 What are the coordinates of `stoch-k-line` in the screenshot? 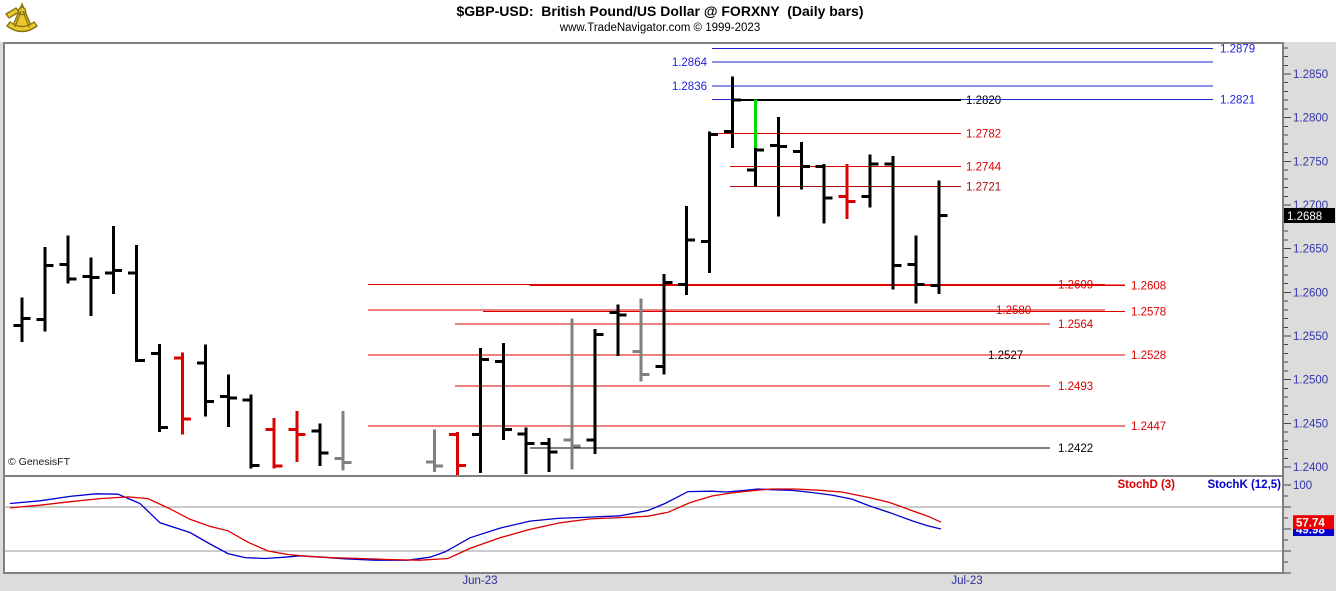 It's located at (475, 524).